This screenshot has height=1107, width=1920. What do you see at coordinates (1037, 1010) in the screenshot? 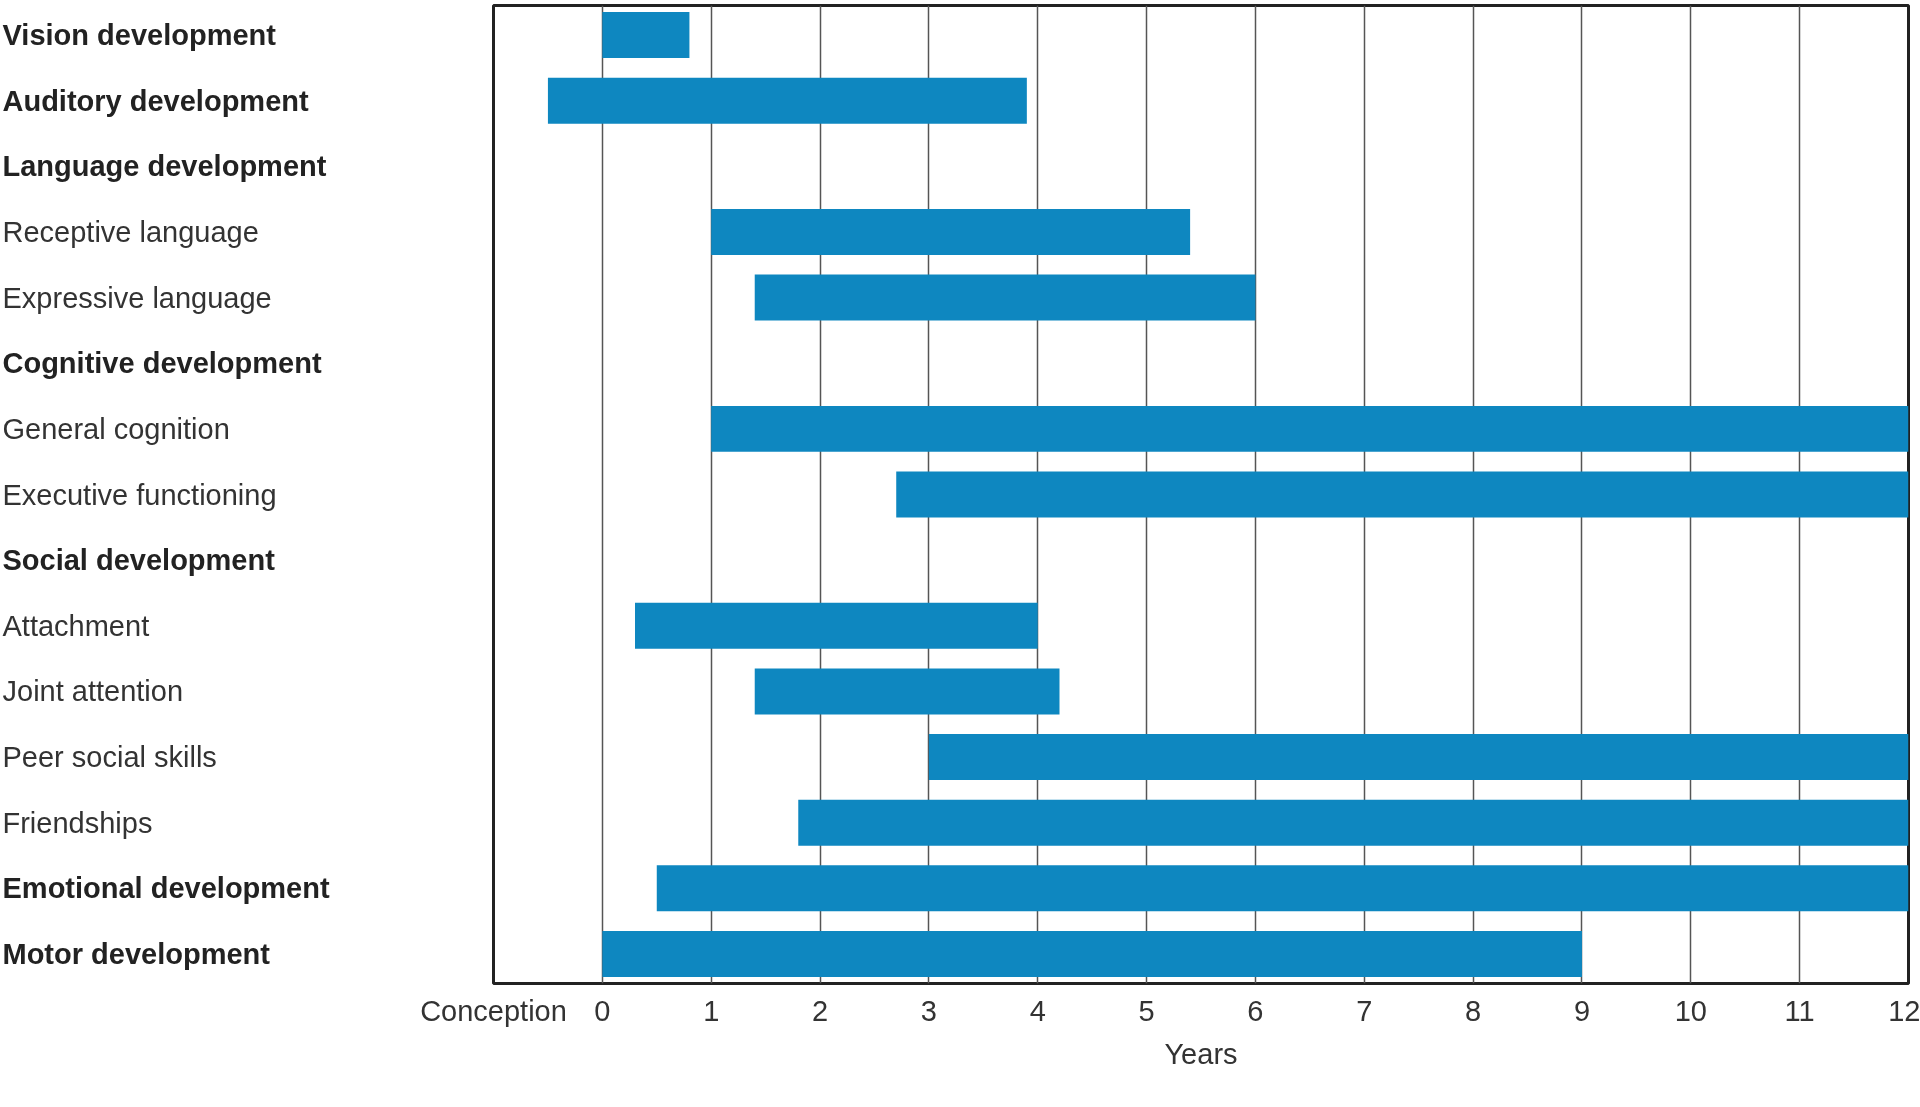
I see `x-tick-label: 4` at bounding box center [1037, 1010].